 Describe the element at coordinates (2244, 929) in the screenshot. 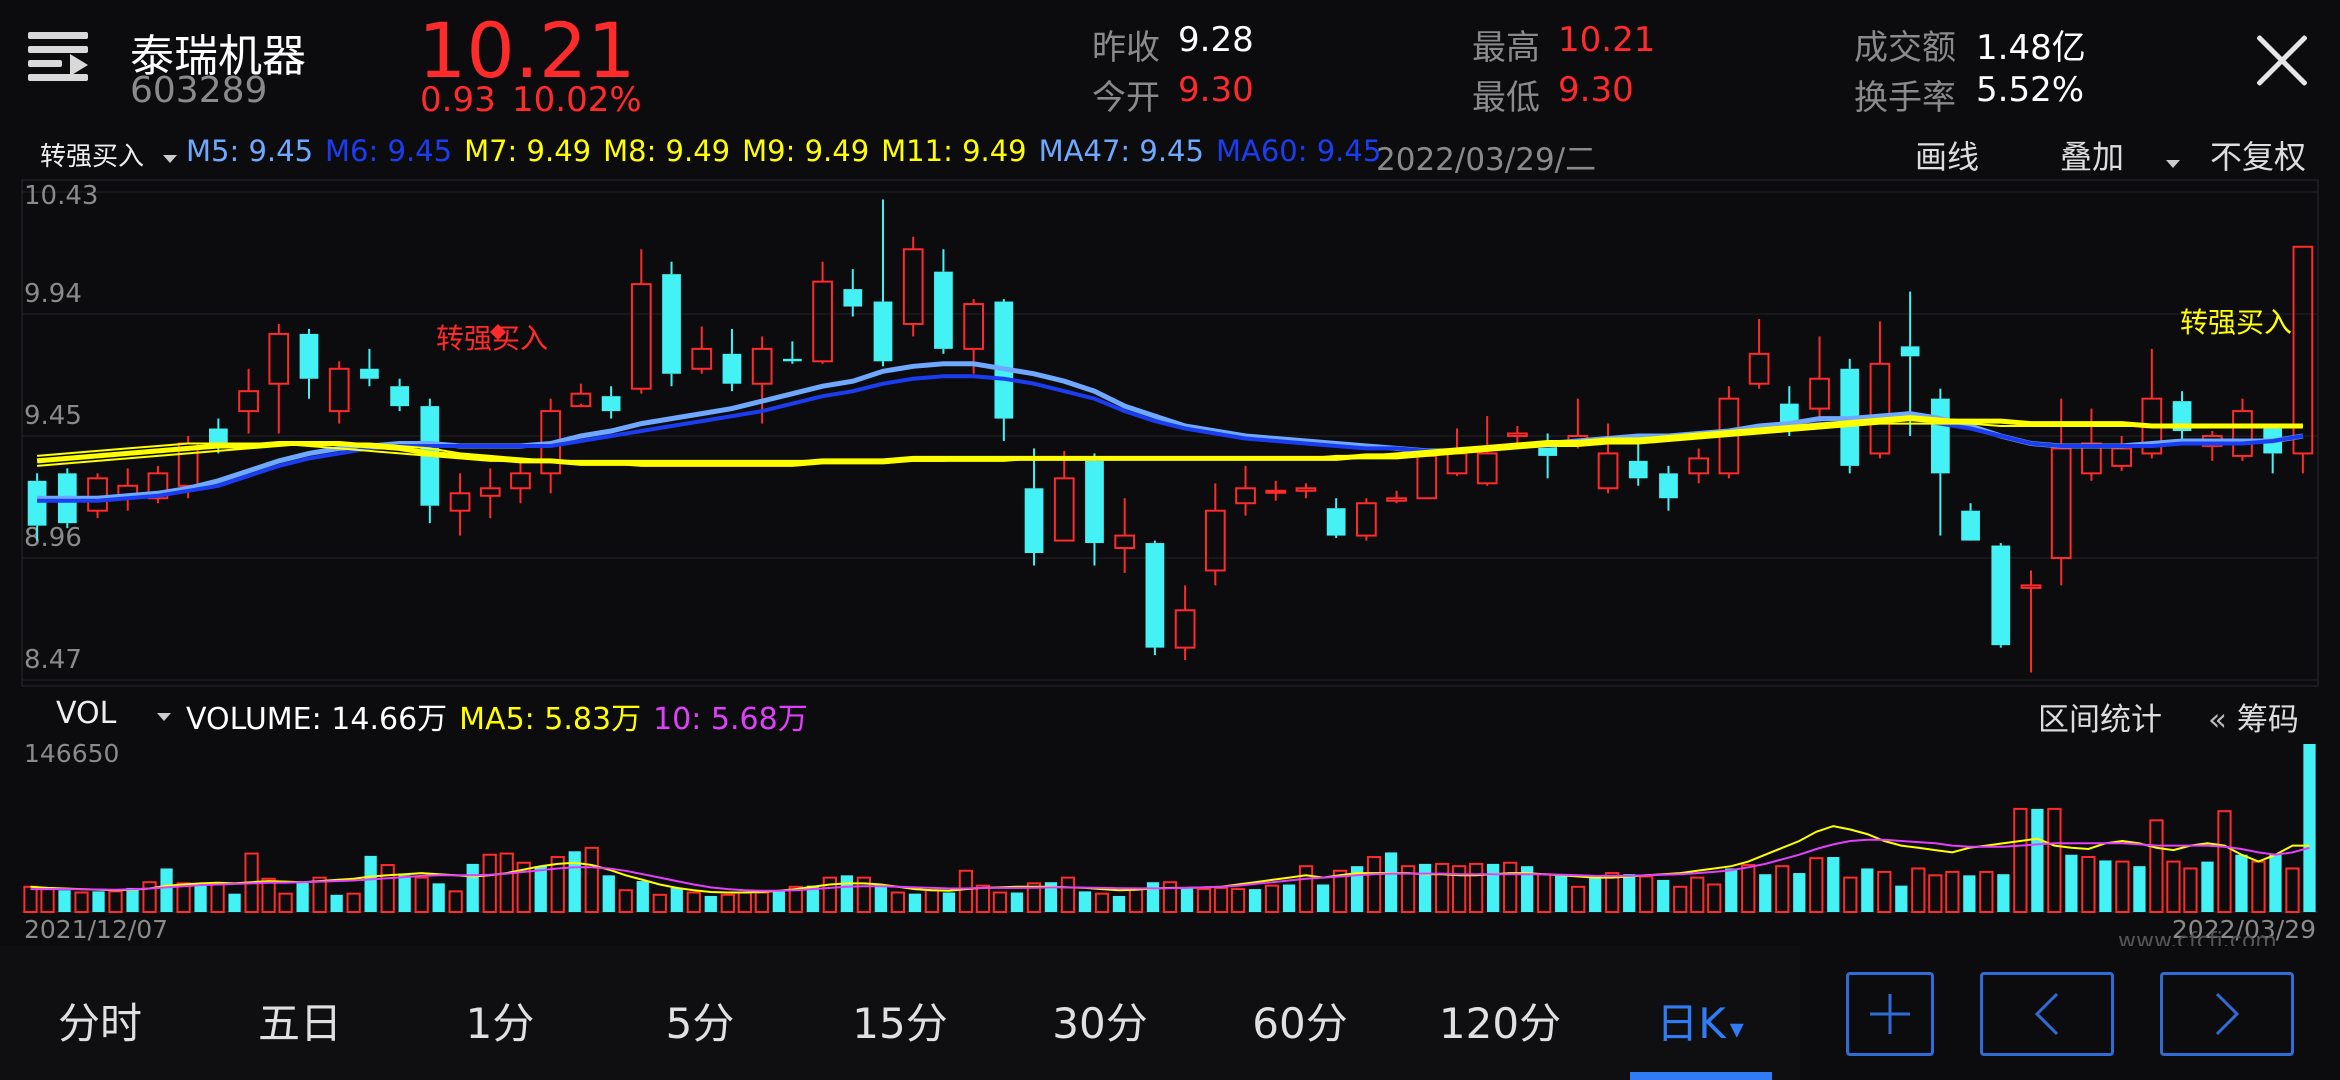

I see `x-end-label: 2022/03/29` at that location.